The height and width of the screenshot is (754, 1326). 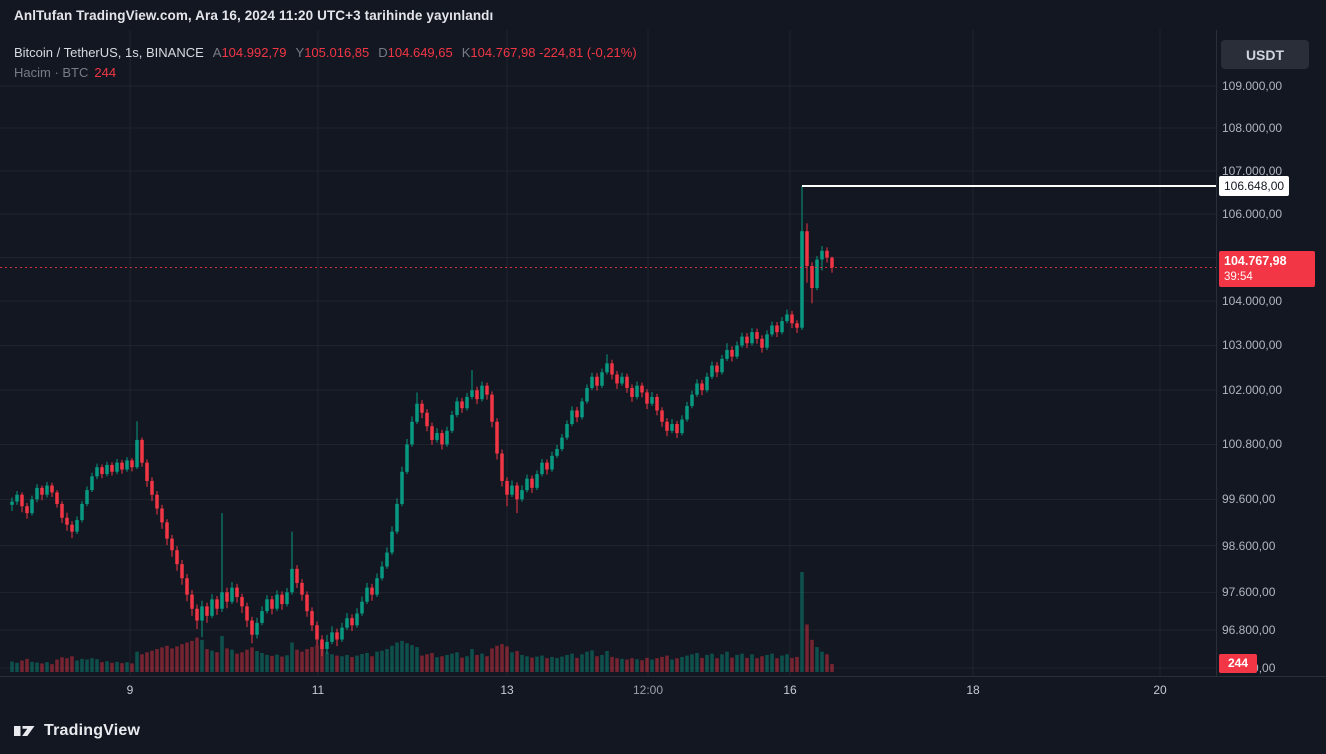 What do you see at coordinates (1254, 185) in the screenshot?
I see `price-line-label: 106.648,00` at bounding box center [1254, 185].